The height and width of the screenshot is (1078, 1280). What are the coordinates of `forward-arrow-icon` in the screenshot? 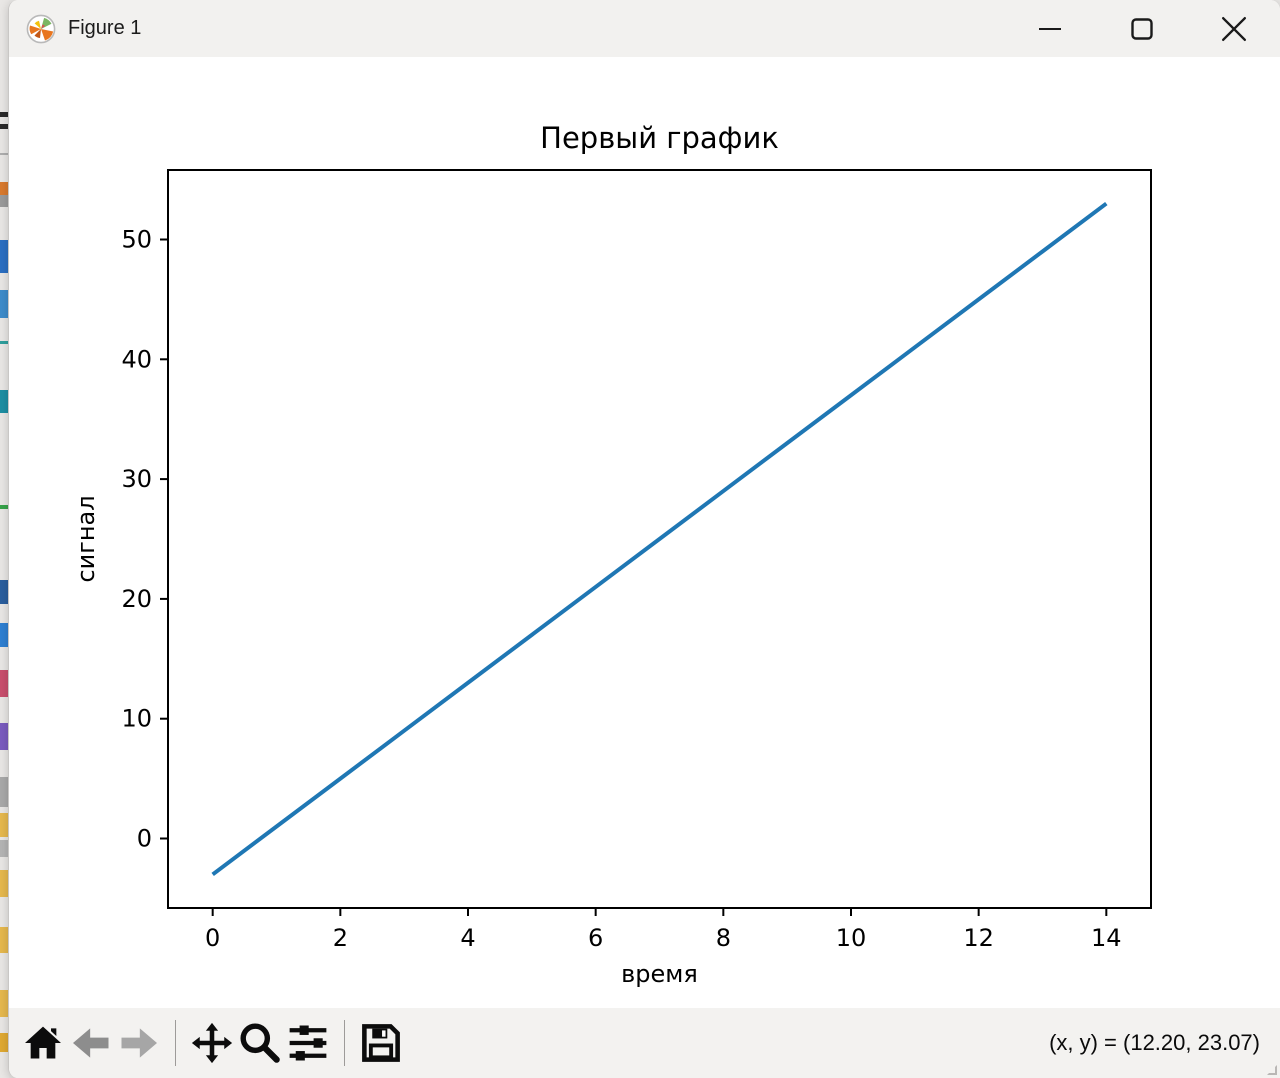 It's located at (139, 1043).